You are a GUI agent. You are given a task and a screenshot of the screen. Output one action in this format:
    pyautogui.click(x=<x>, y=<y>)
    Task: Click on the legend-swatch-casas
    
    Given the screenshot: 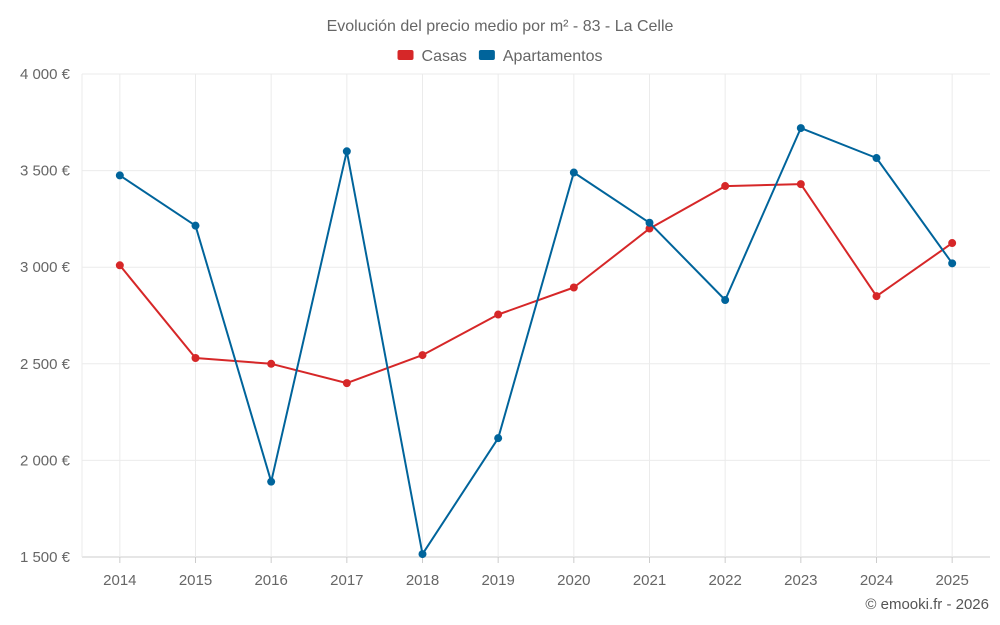 What is the action you would take?
    pyautogui.click(x=405, y=55)
    